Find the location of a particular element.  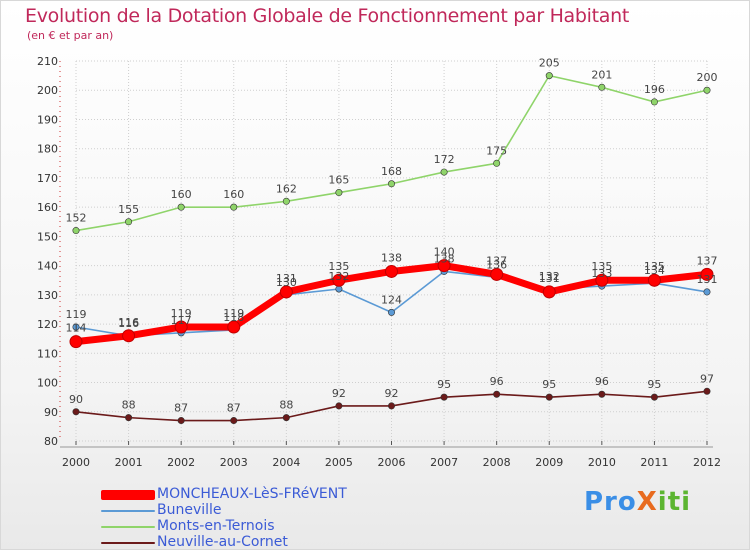

legend-label-moncheaux: MONCHEAUX-LèS-FRéVENT is located at coordinates (252, 494).